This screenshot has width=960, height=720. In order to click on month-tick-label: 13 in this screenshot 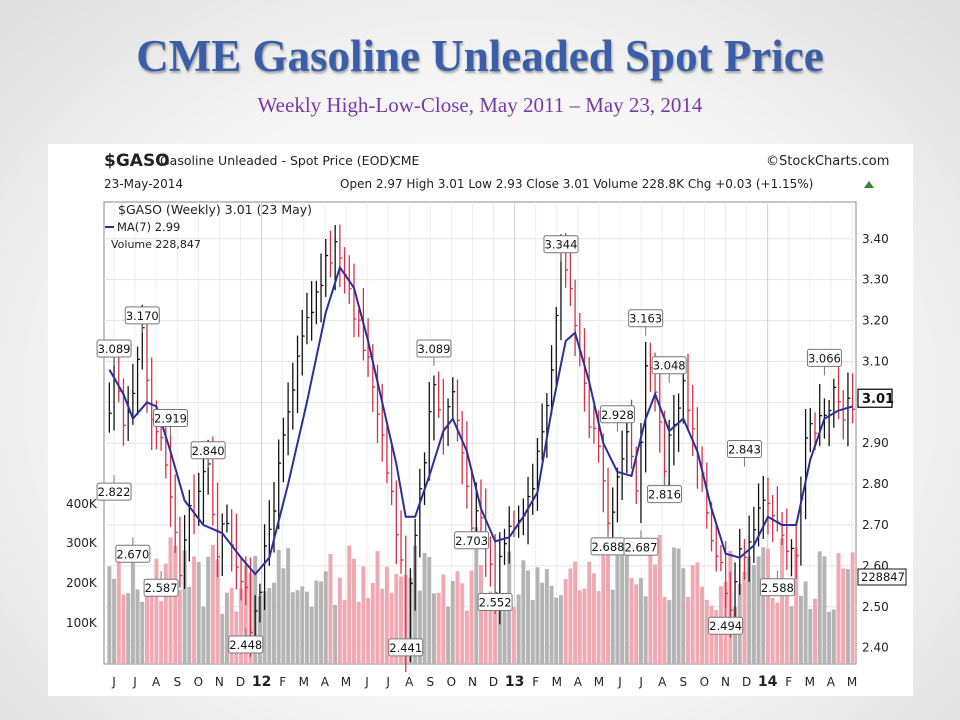, I will do `click(514, 682)`.